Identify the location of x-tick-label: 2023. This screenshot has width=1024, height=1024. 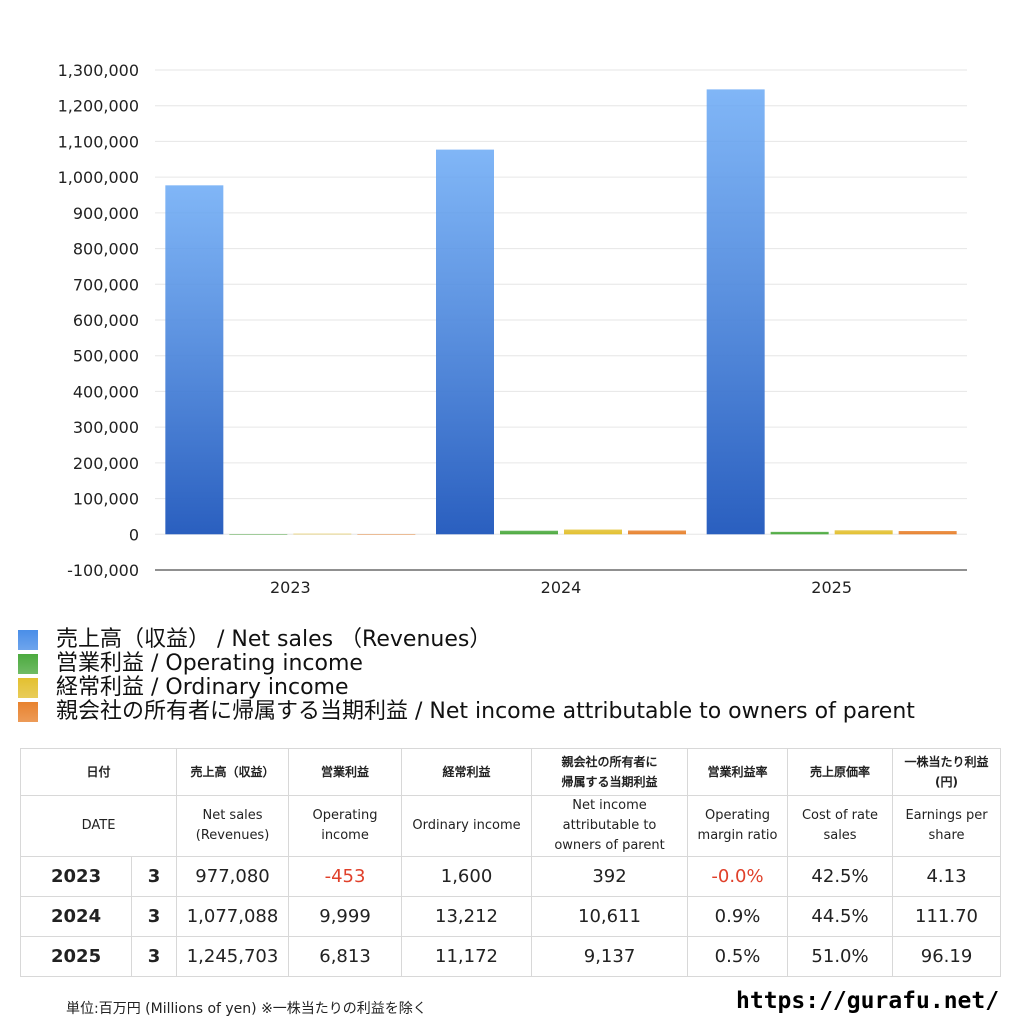
(290, 587).